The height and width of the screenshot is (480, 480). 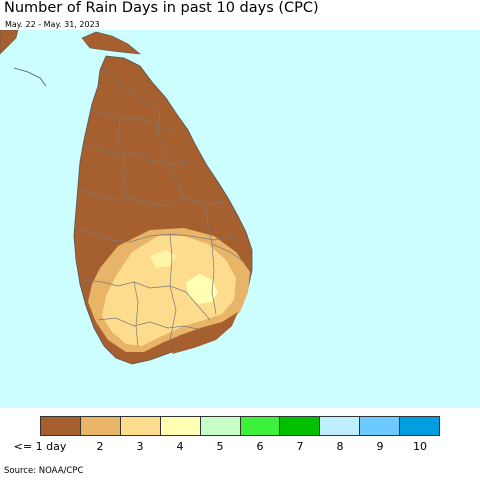 I want to click on legend-label-10: 10, so click(x=420, y=446).